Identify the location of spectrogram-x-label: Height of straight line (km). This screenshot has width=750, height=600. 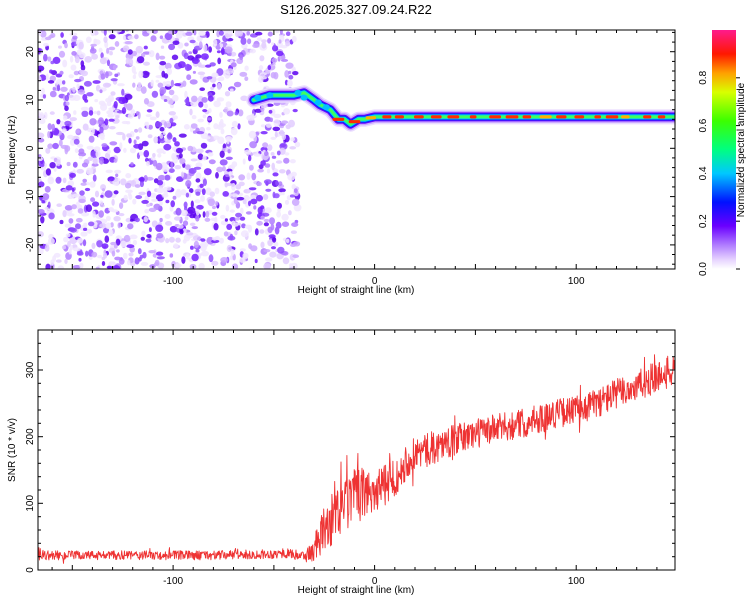
(356, 290).